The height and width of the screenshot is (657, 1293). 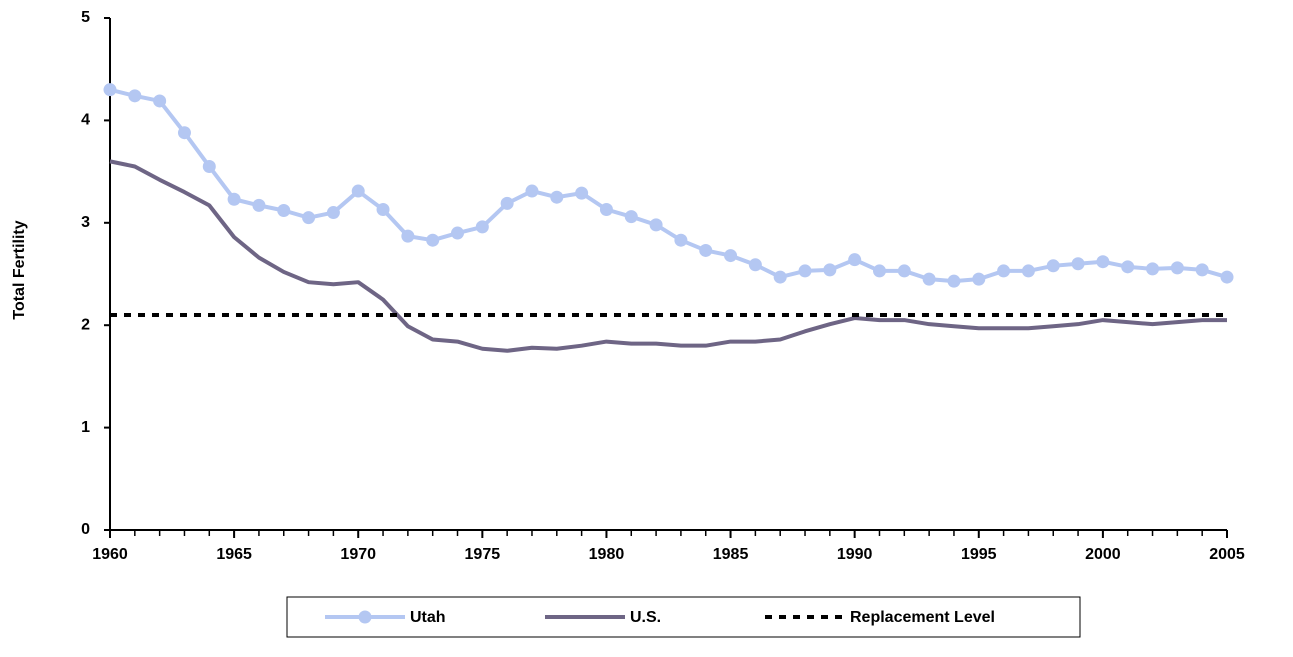 What do you see at coordinates (85, 427) in the screenshot?
I see `y-tick-label: 1` at bounding box center [85, 427].